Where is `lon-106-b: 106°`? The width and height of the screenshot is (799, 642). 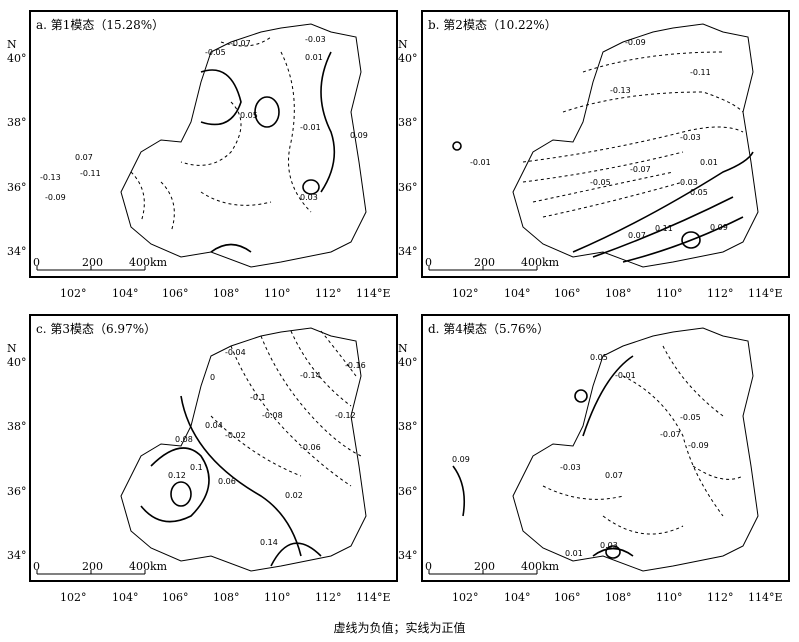 lon-106-b: 106° is located at coordinates (567, 293).